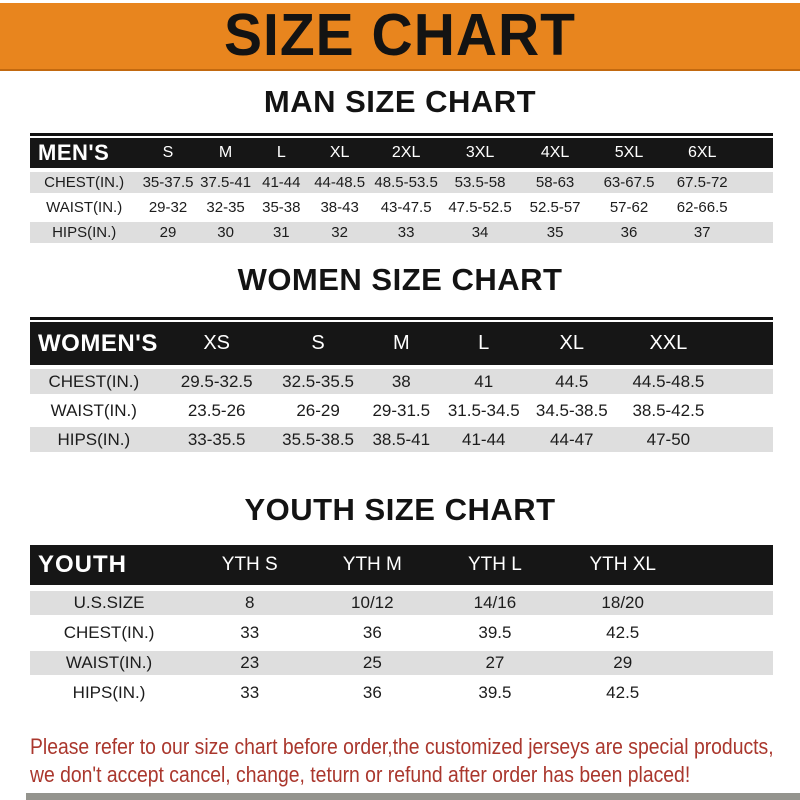 This screenshot has height=800, width=800. Describe the element at coordinates (495, 661) in the screenshot. I see `size-value-cell: 27` at that location.